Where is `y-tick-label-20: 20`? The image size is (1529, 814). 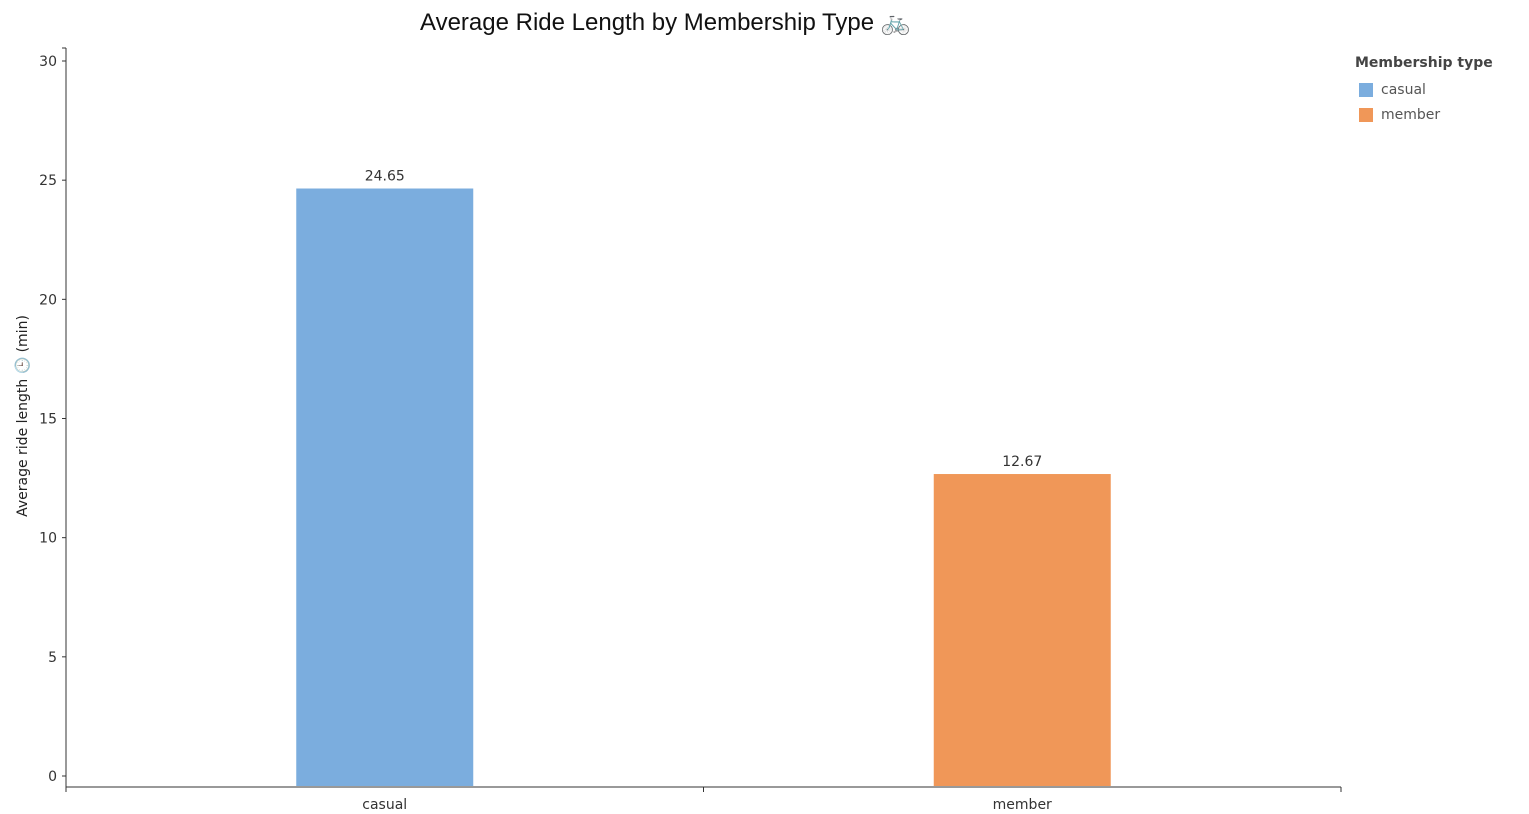
y-tick-label-20: 20 is located at coordinates (48, 300).